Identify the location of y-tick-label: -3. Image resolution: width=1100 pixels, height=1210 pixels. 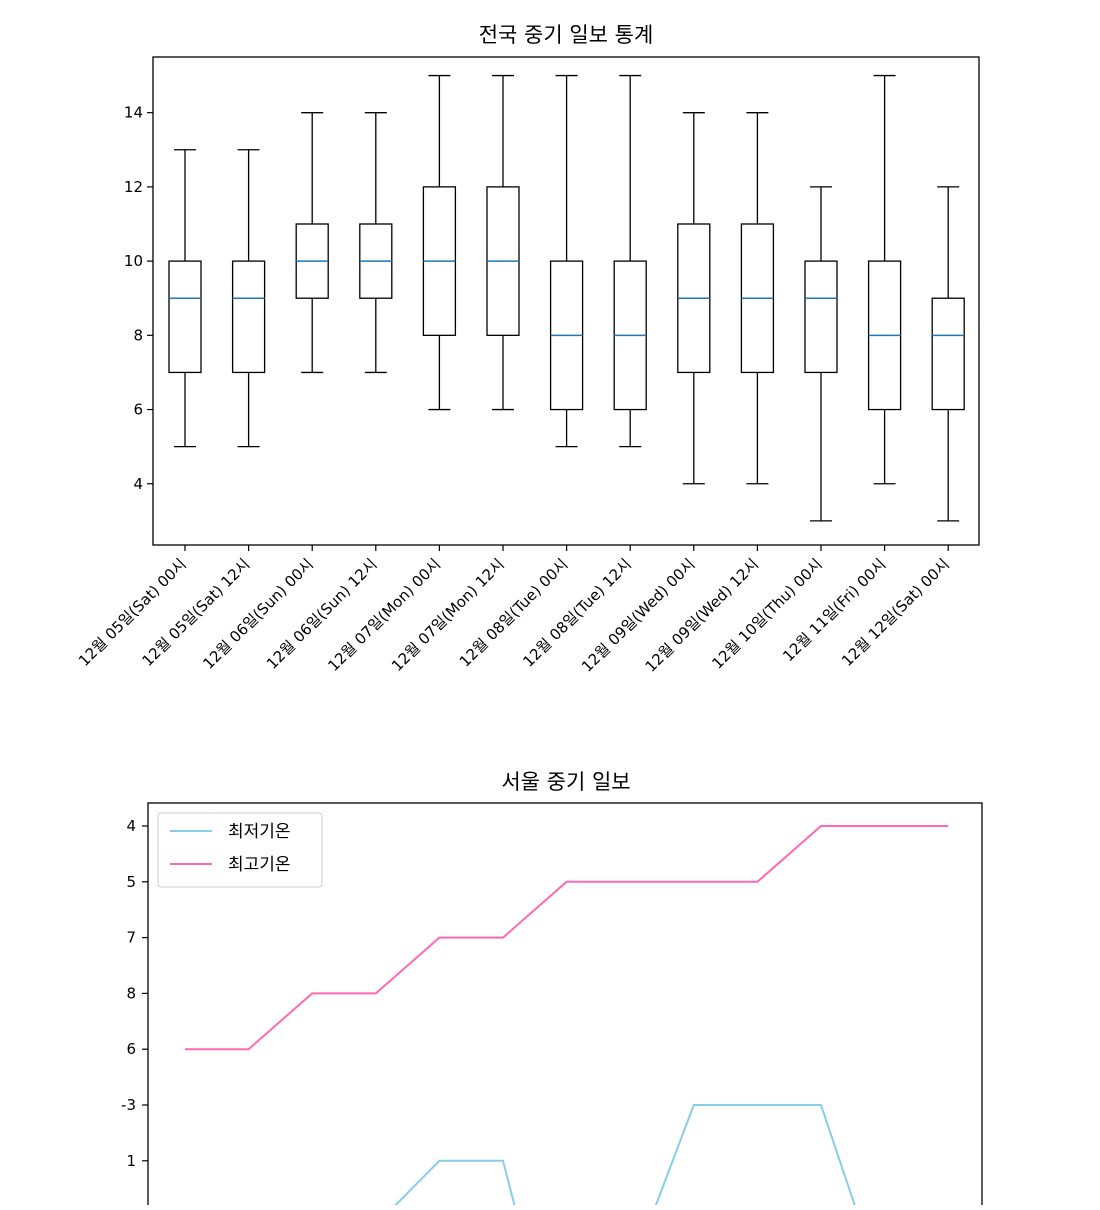
(128, 1105).